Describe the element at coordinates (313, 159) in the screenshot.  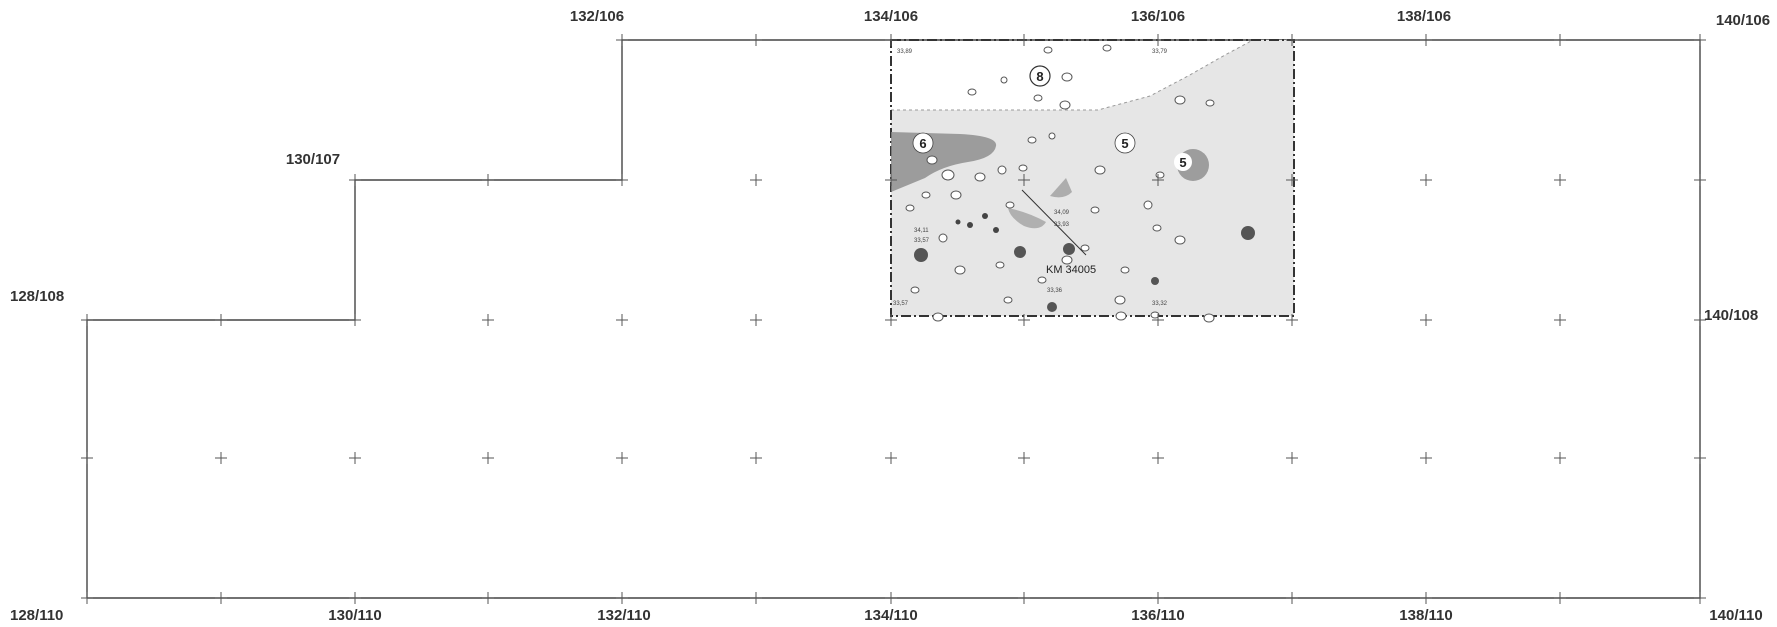
I see `label-130-107: 130/107` at that location.